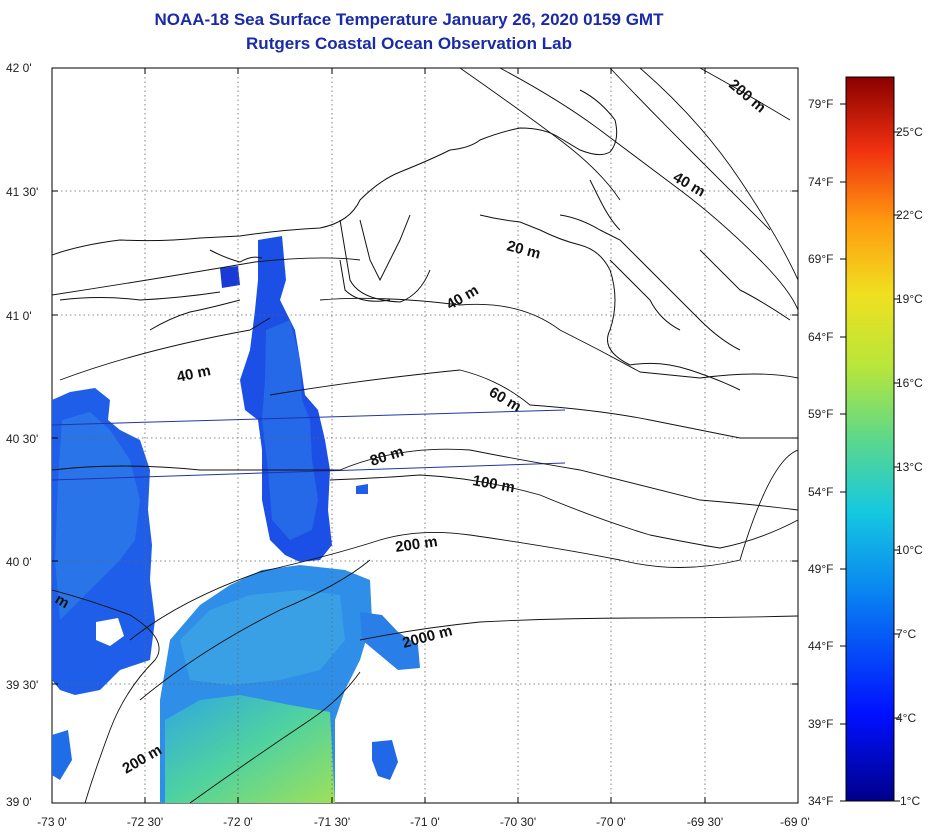  What do you see at coordinates (19, 316) in the screenshot?
I see `lat-label: 41 0'` at bounding box center [19, 316].